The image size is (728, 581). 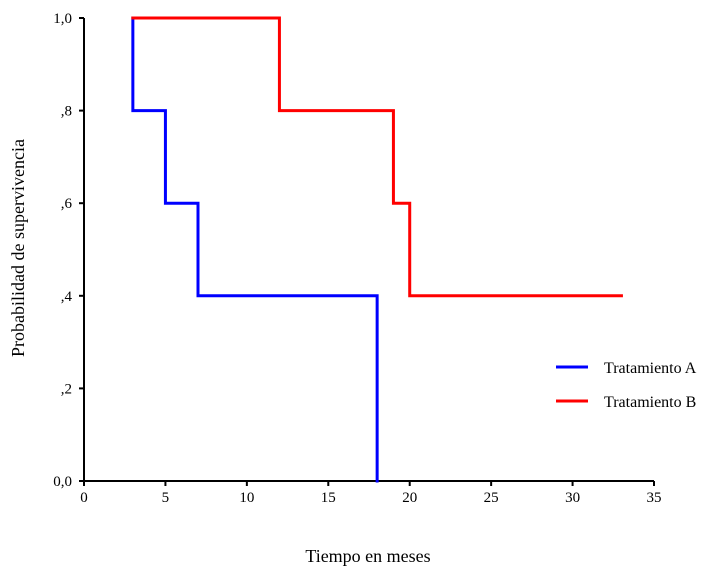 I want to click on y-tick-label: ,2, so click(x=66, y=389).